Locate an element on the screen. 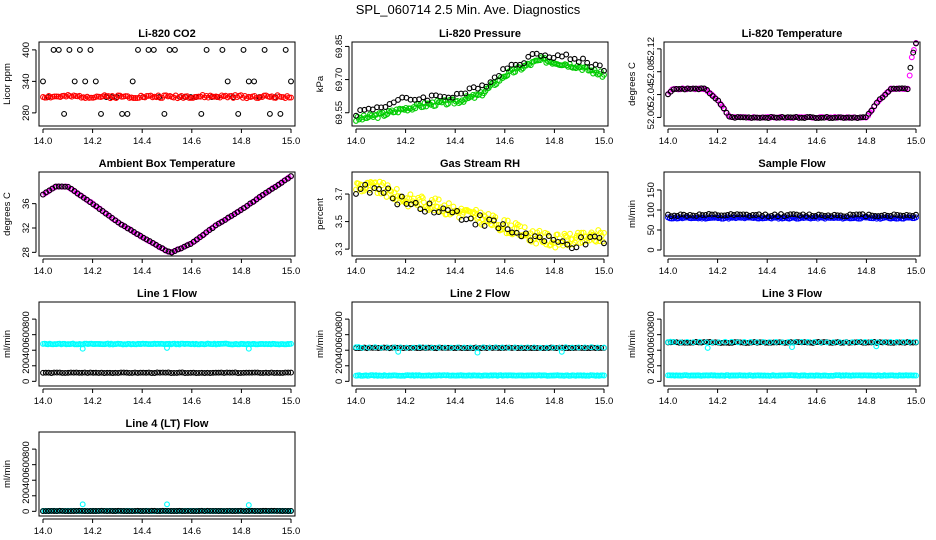 Image resolution: width=936 pixels, height=540 pixels. panel-title: Line 3 Flow is located at coordinates (792, 294).